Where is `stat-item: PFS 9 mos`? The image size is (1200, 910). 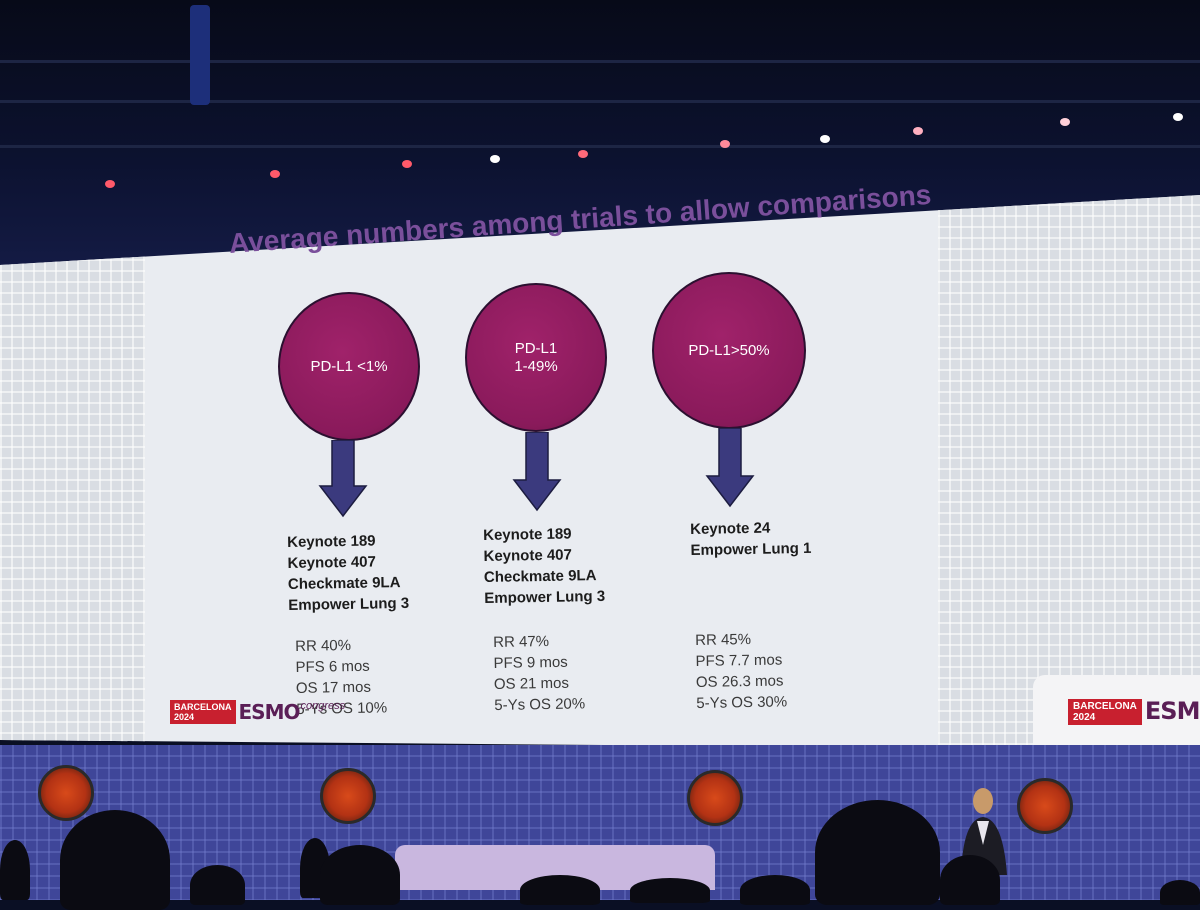
stat-item: PFS 9 mos is located at coordinates (530, 662).